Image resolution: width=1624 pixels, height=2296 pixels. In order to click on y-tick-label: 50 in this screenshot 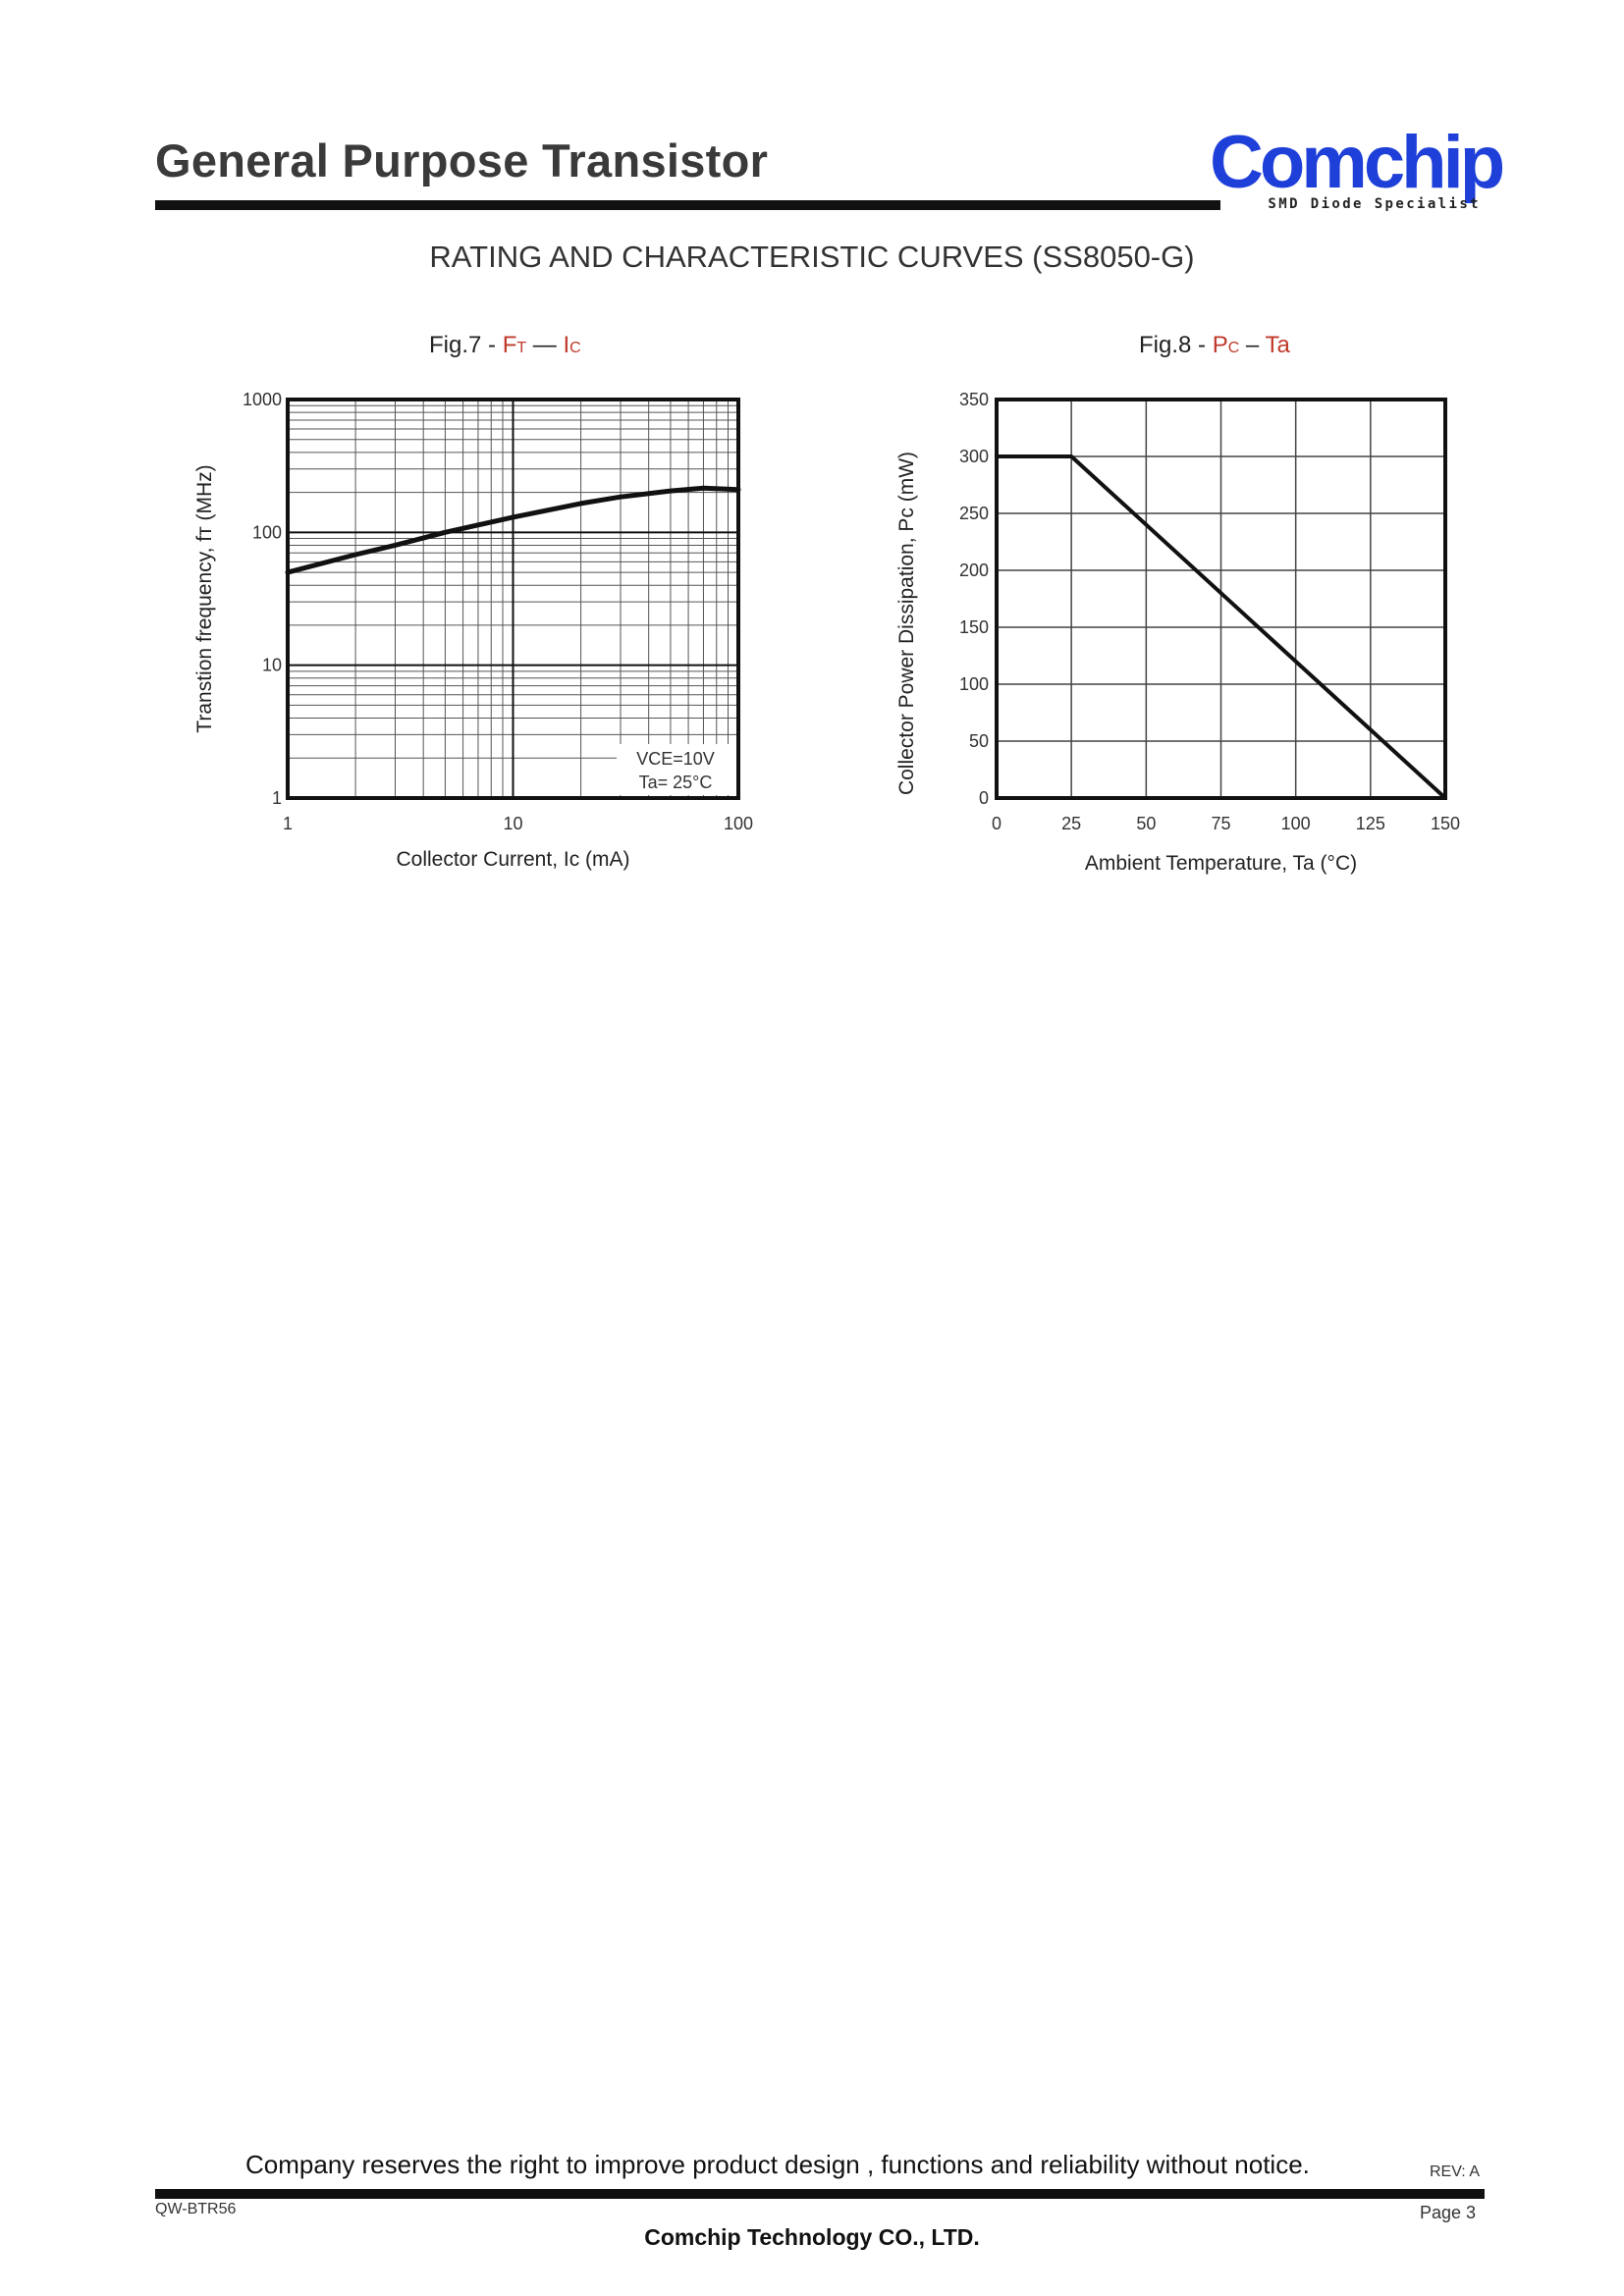, I will do `click(979, 741)`.